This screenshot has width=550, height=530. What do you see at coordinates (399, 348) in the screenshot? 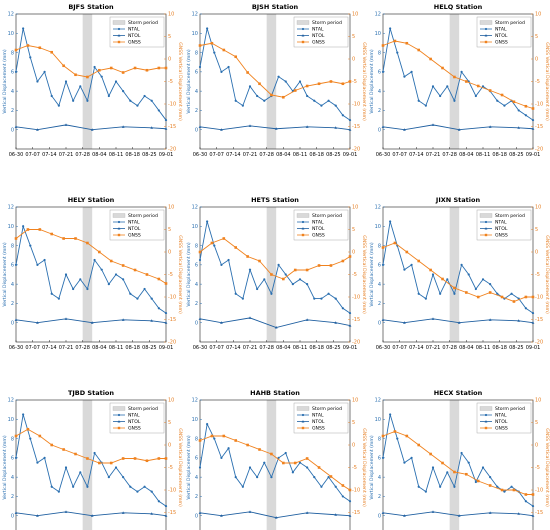
I see `x-tick-label: 07-07` at bounding box center [399, 348].